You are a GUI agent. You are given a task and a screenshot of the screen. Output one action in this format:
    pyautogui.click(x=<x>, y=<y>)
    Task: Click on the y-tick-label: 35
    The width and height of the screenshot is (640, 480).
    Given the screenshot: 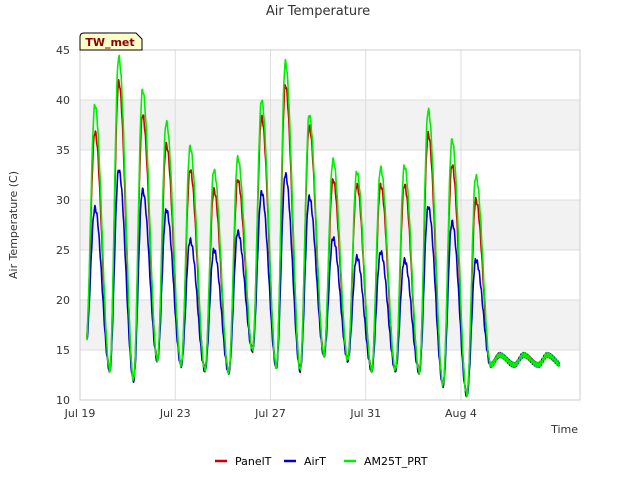 What is the action you would take?
    pyautogui.click(x=63, y=150)
    